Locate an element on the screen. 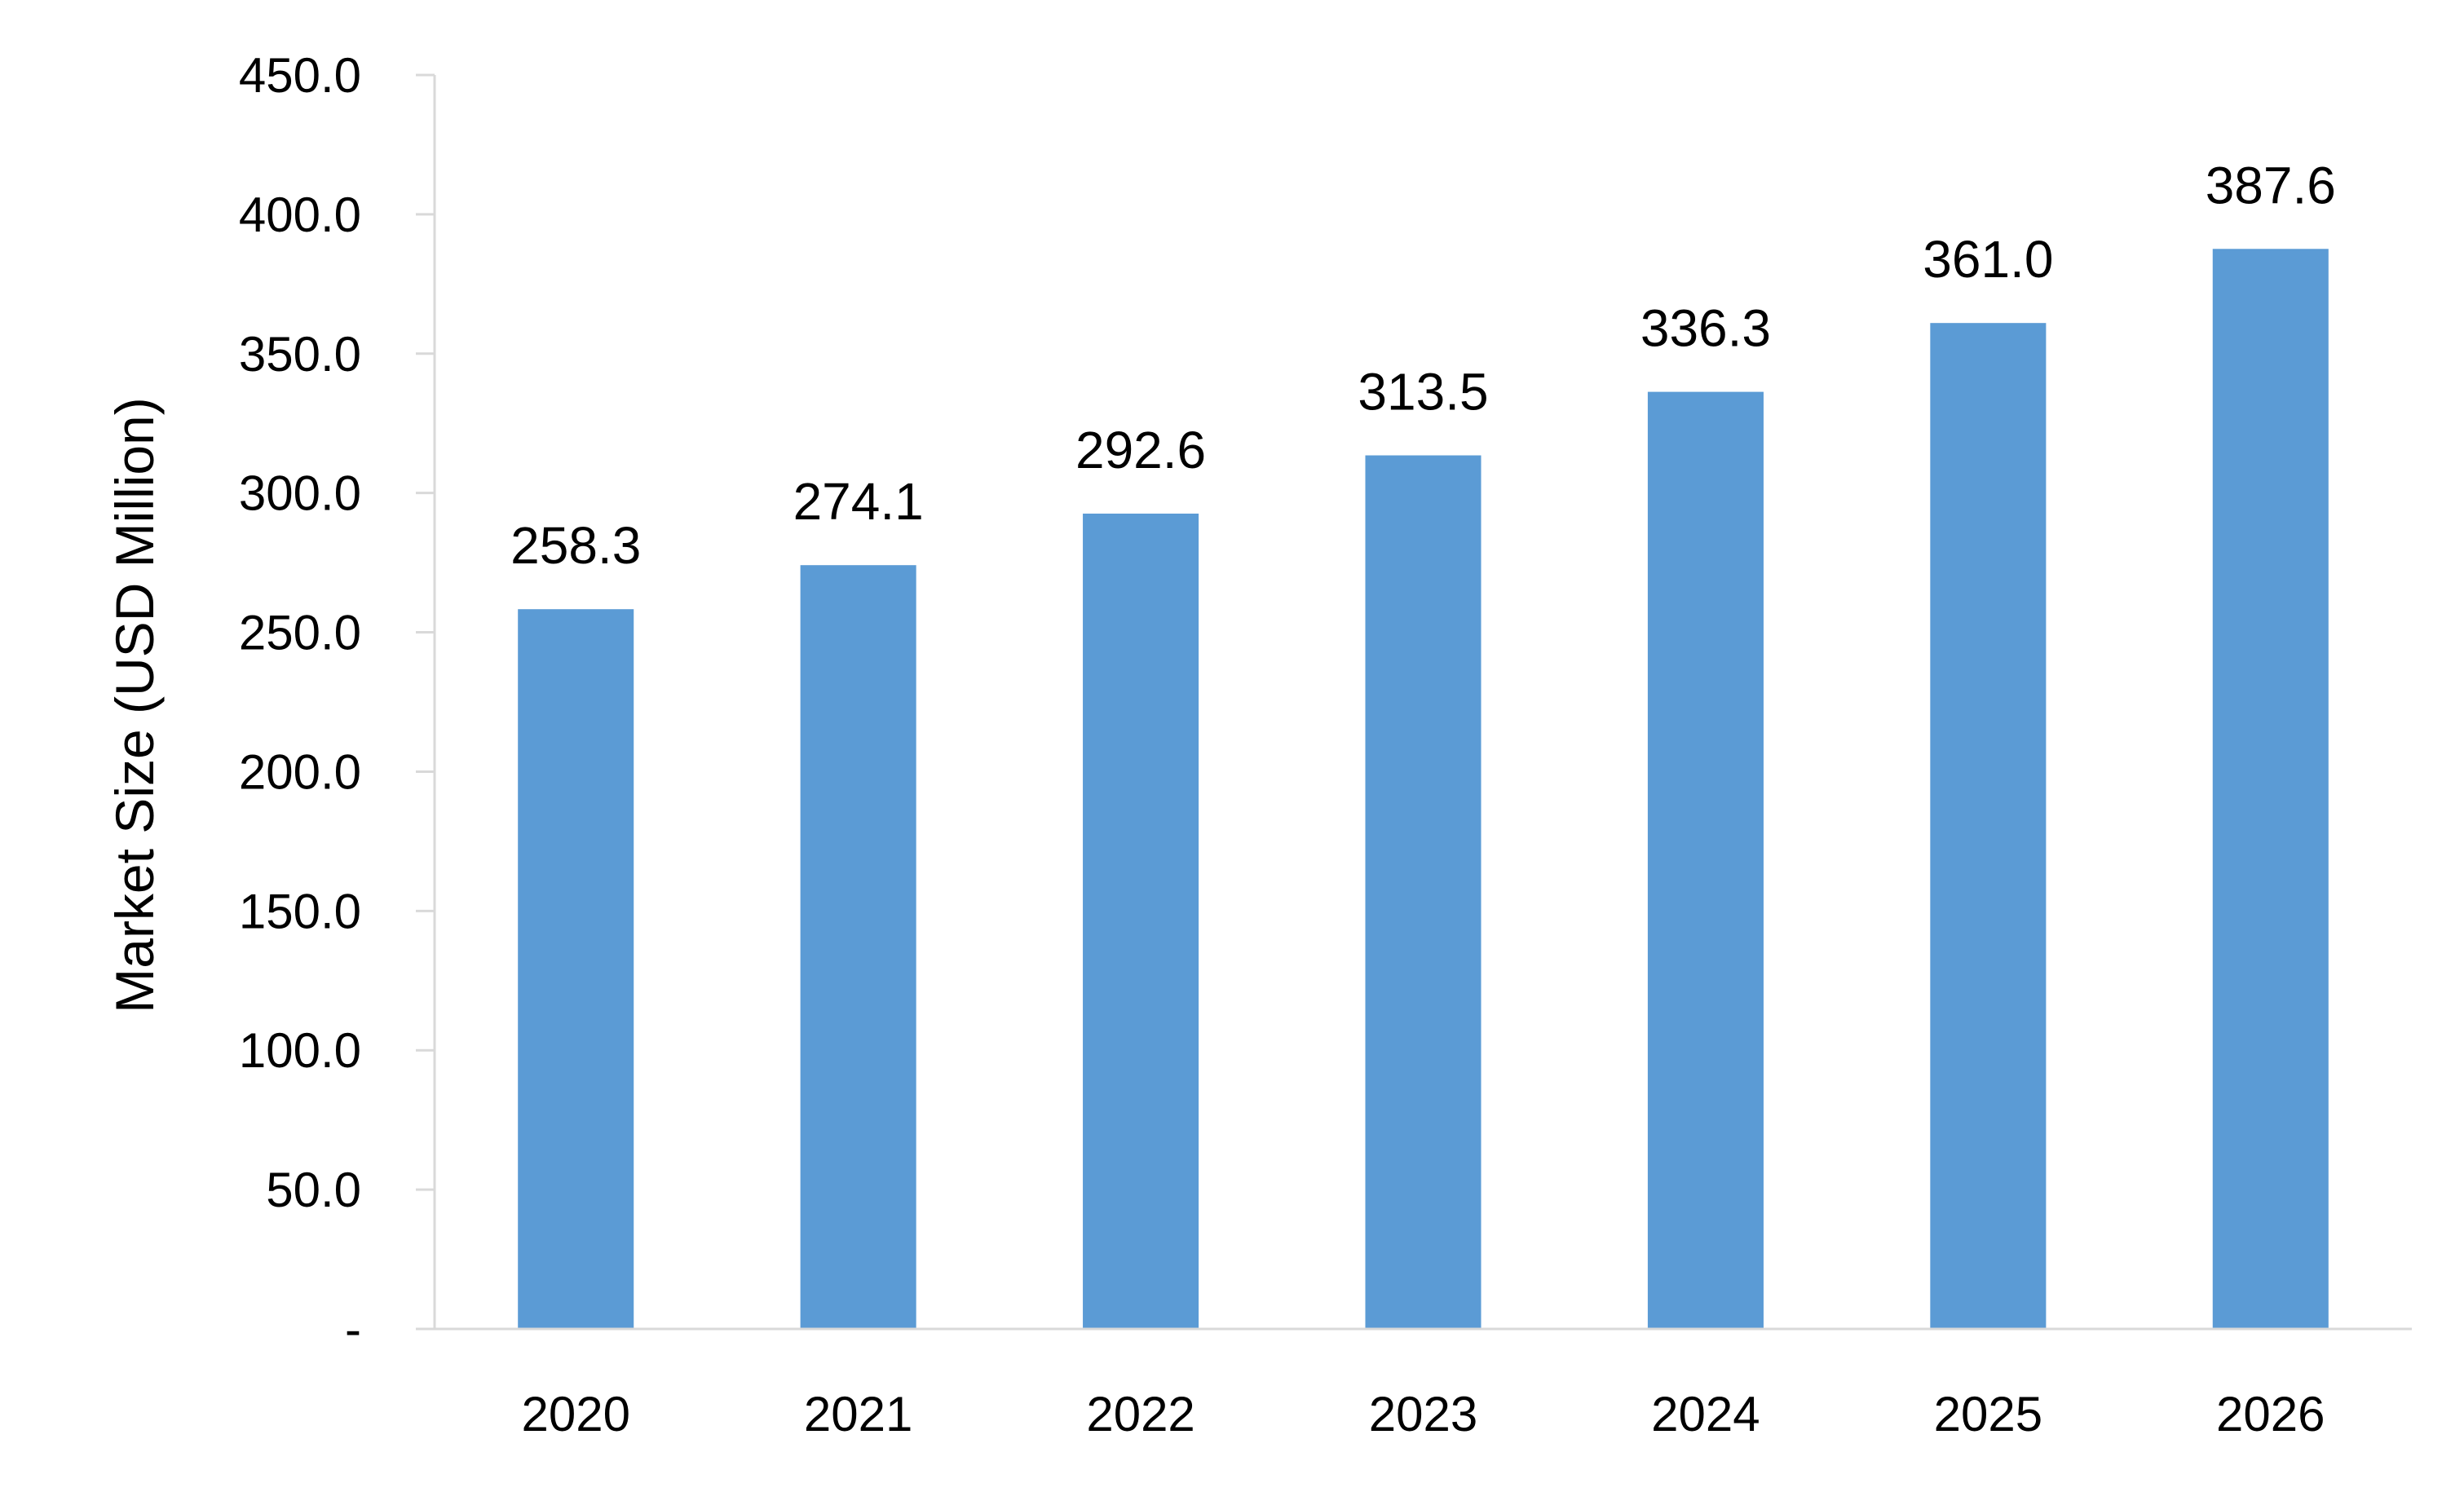 The image size is (2464, 1492). y-tick-label: 400.0 is located at coordinates (300, 215).